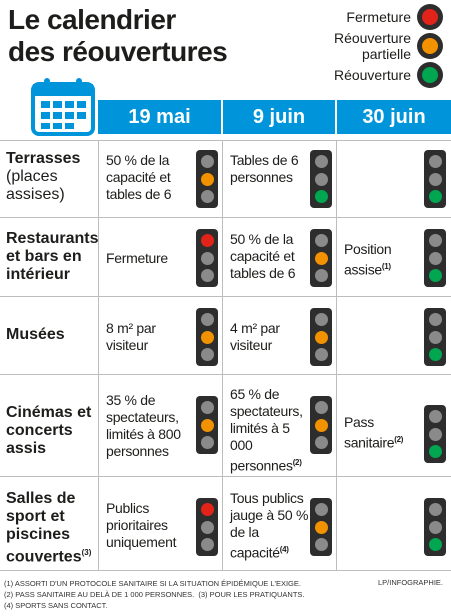  I want to click on title-line-2: des réouvertures, so click(118, 51).